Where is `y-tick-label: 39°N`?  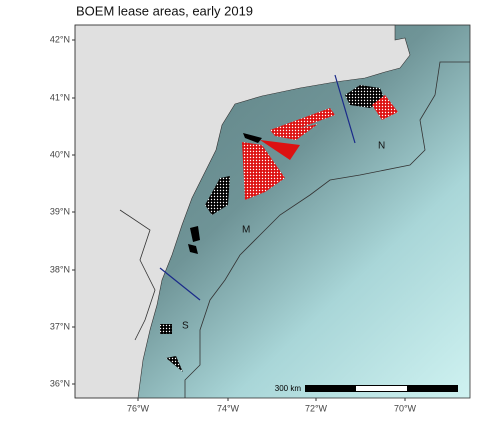
y-tick-label: 39°N is located at coordinates (60, 211).